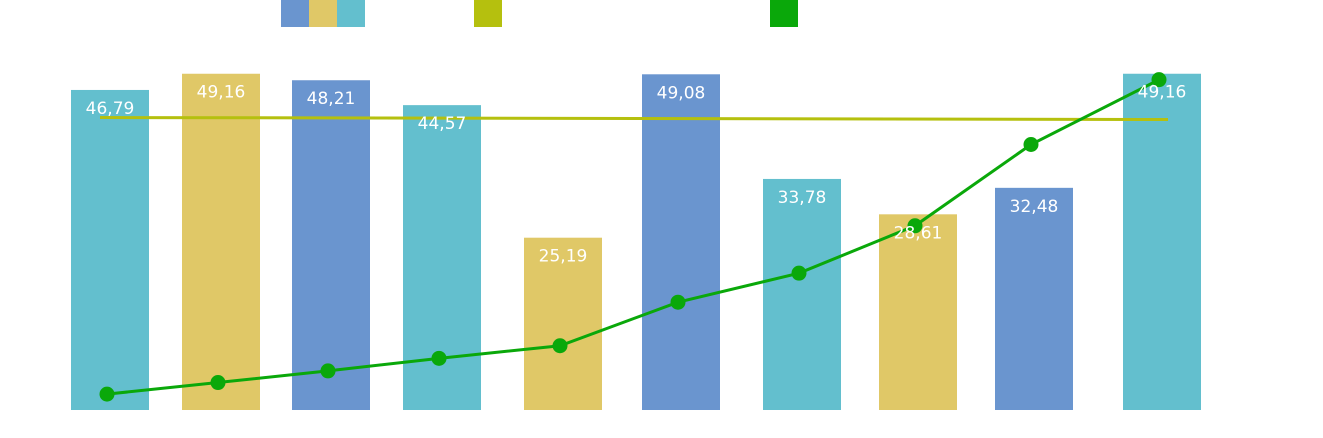 Image resolution: width=1323 pixels, height=438 pixels. I want to click on bar-value-label: 28,61, so click(918, 233).